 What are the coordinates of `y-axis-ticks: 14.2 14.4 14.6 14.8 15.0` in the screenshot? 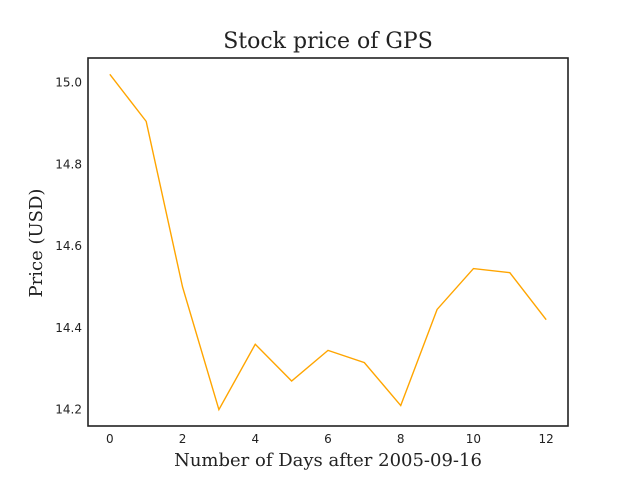 It's located at (68, 246).